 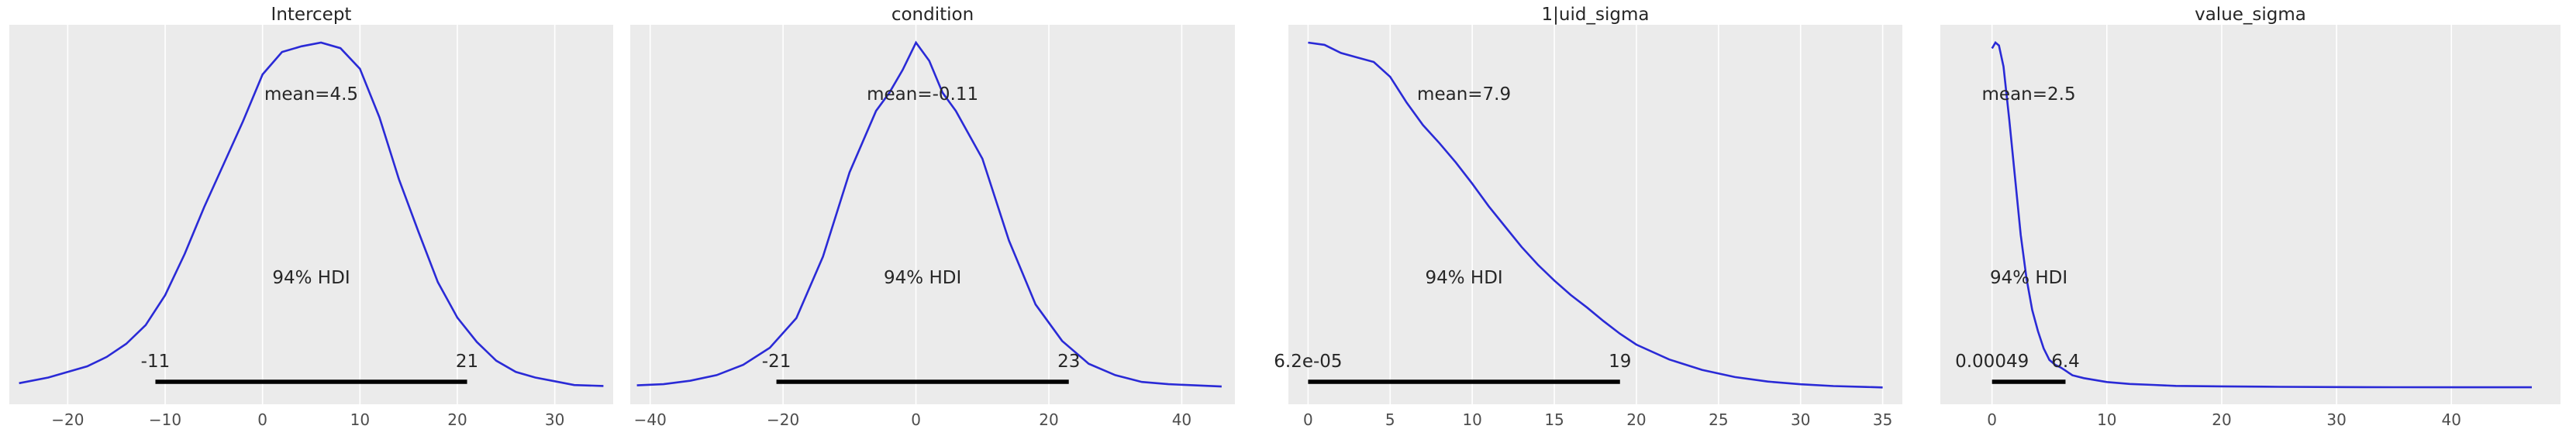 I want to click on hdi-high-label: 19, so click(x=1620, y=362).